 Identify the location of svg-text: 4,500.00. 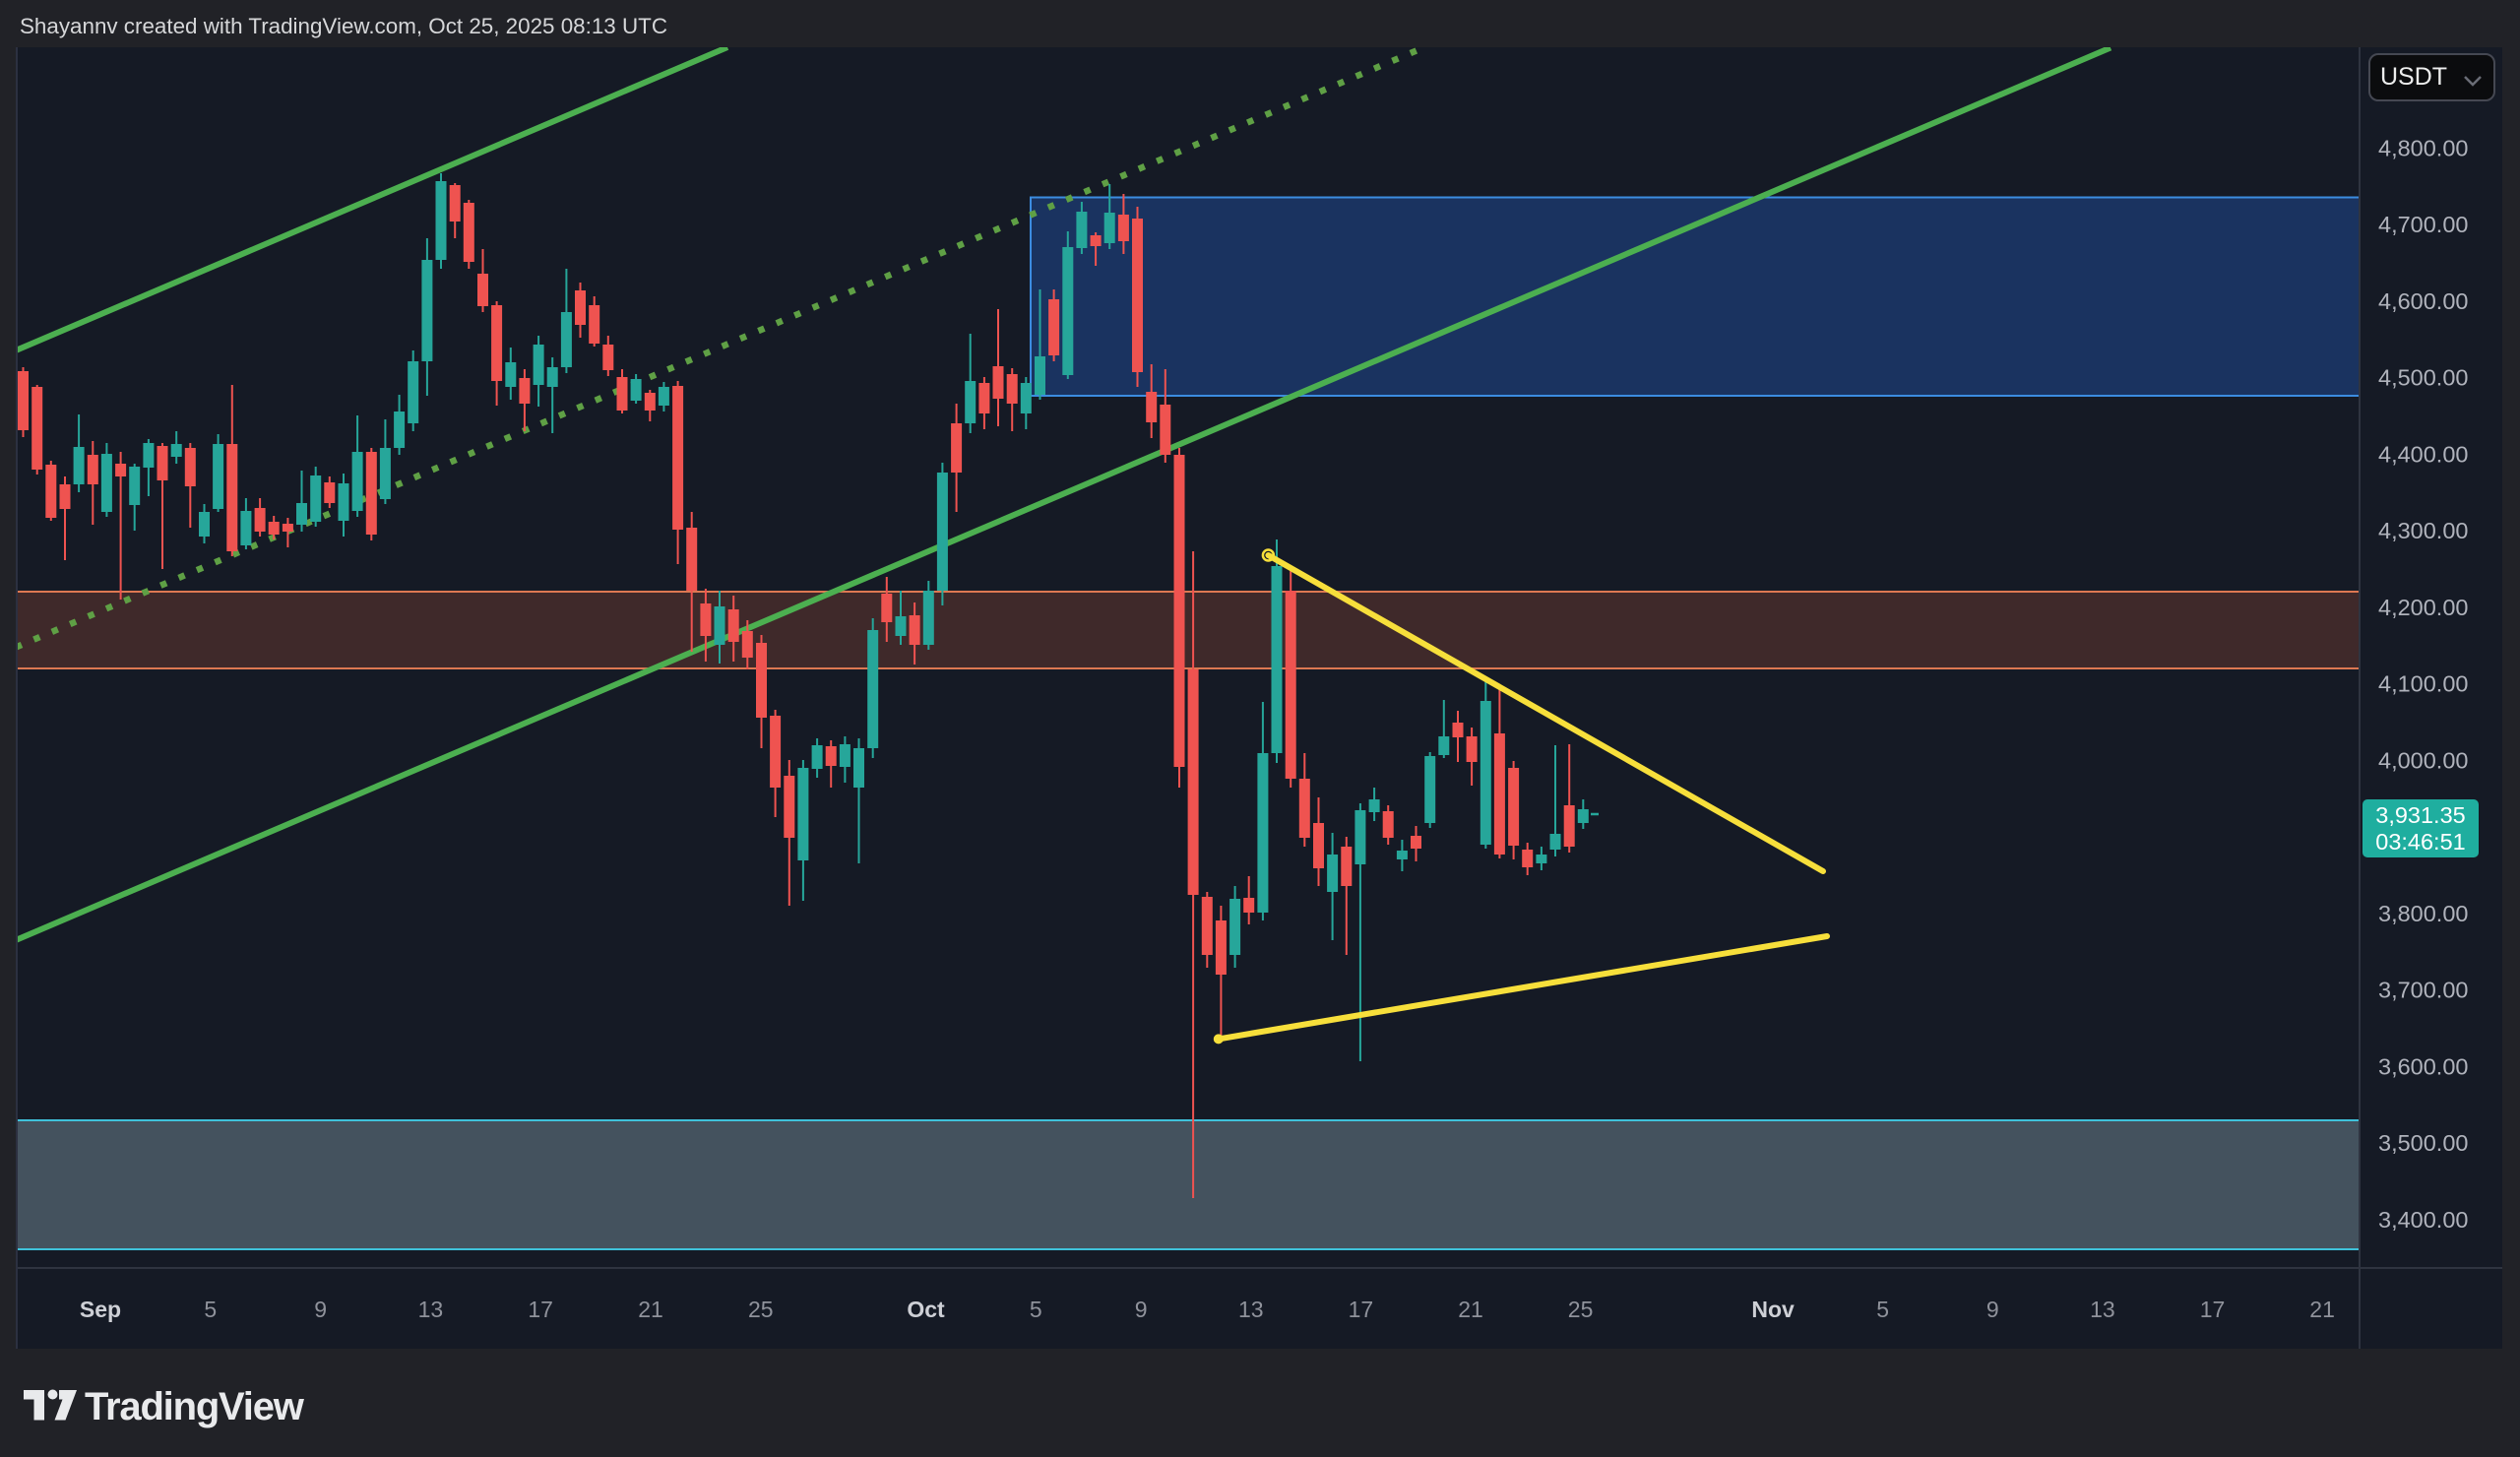
(2423, 378).